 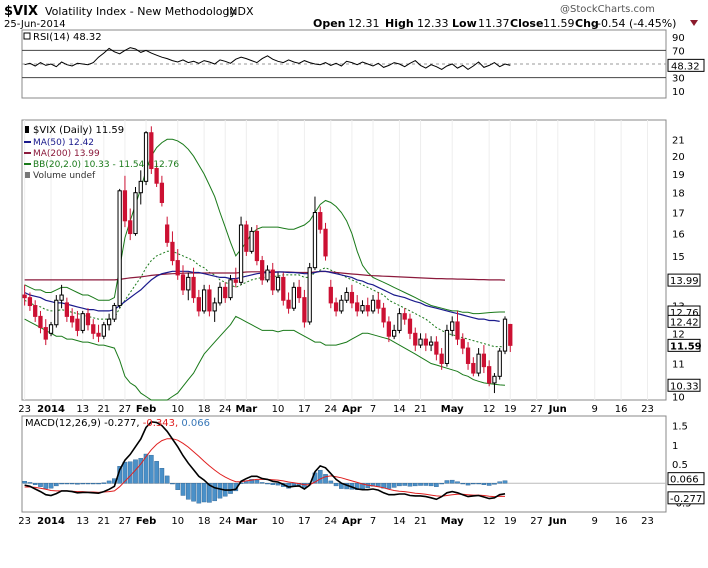 What do you see at coordinates (63, 143) in the screenshot?
I see `legend-ma50: MA(50) 12.42` at bounding box center [63, 143].